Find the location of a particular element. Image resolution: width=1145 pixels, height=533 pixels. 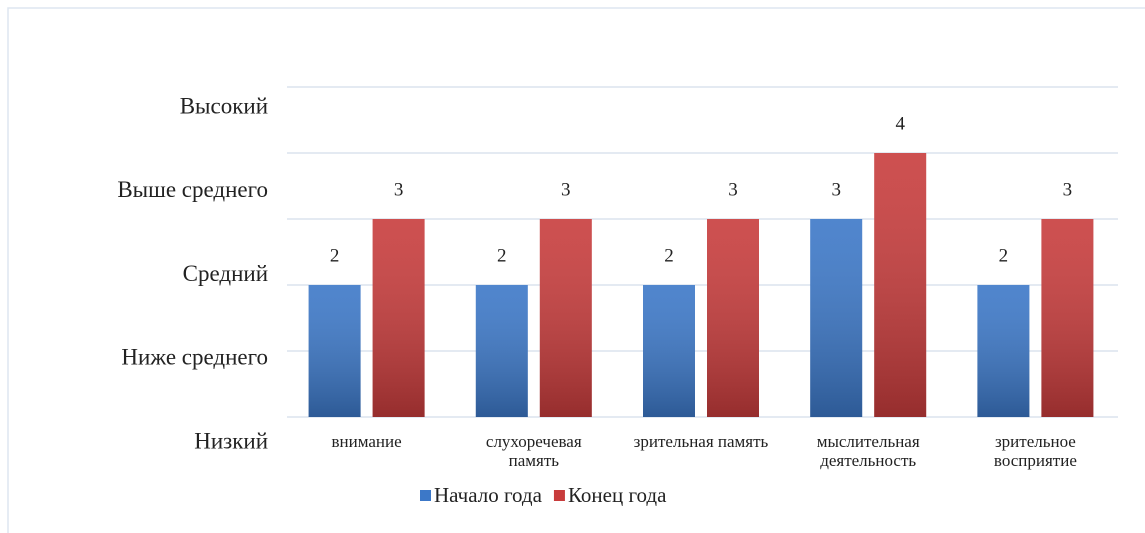

y-tick-label: Ниже среднего is located at coordinates (194, 357).